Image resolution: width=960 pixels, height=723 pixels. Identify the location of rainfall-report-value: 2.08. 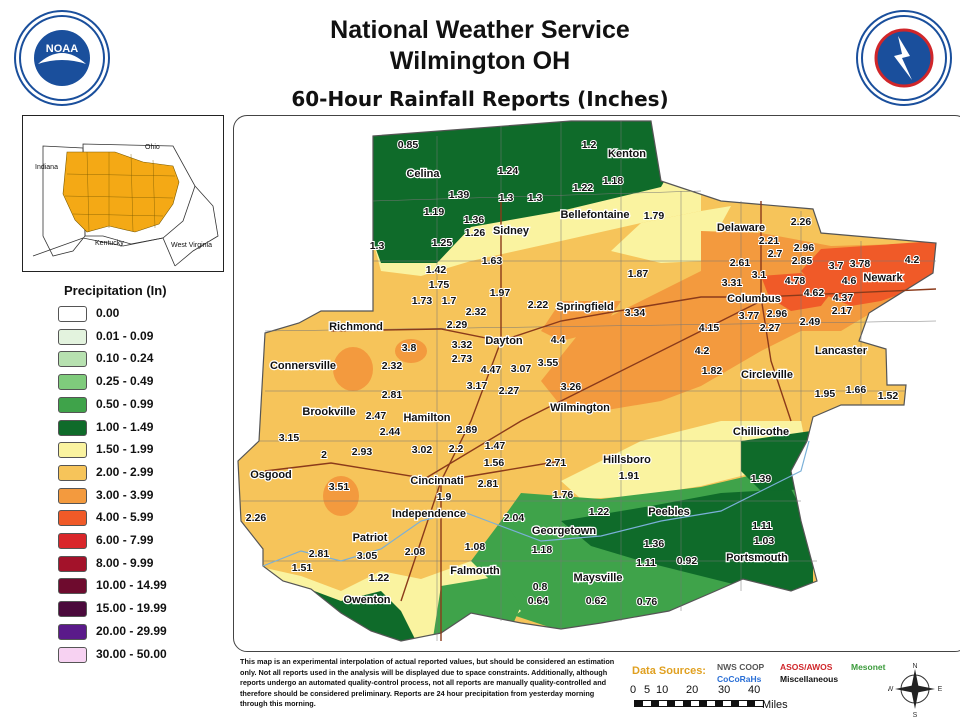
(415, 552).